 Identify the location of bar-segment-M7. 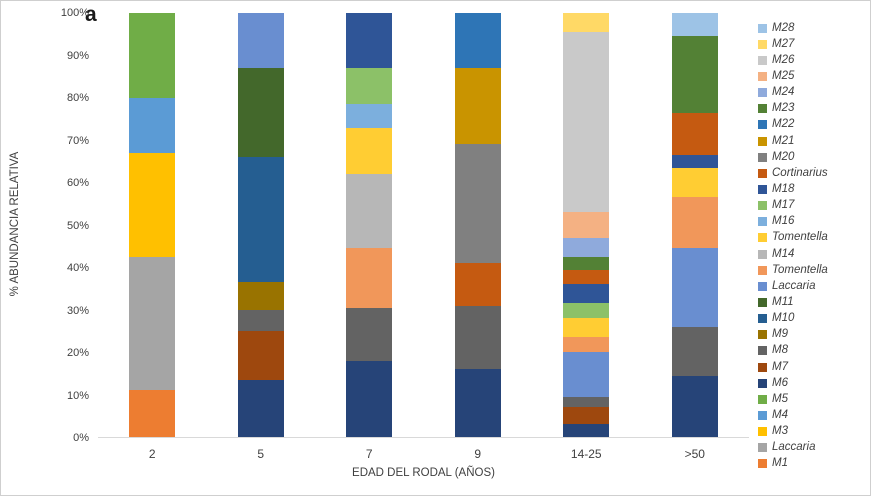
(260, 355).